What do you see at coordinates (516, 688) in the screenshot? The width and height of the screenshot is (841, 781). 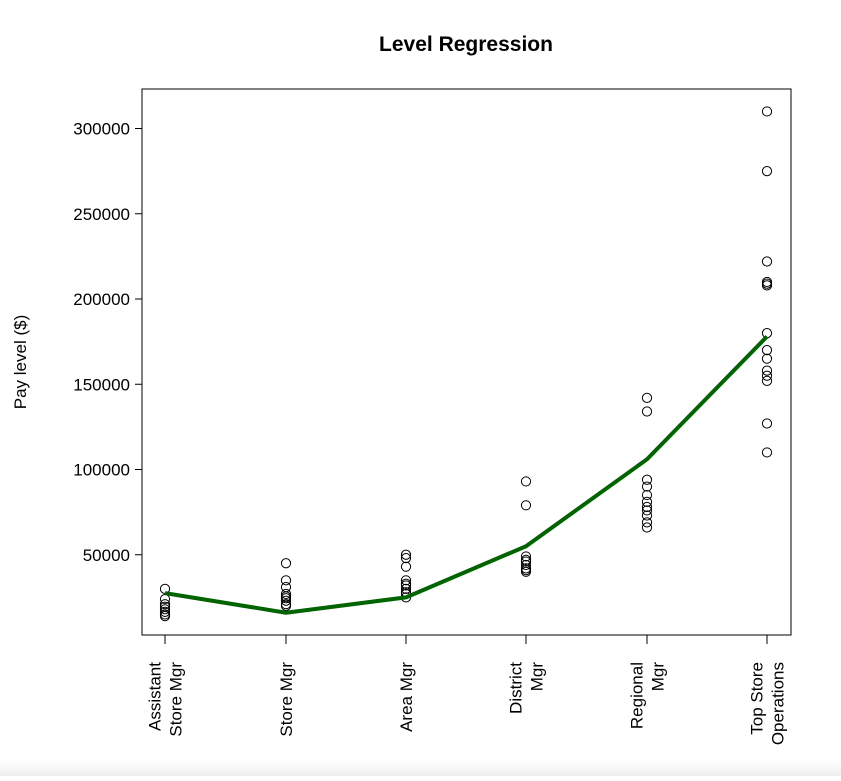 I see `x-tick-label: District` at bounding box center [516, 688].